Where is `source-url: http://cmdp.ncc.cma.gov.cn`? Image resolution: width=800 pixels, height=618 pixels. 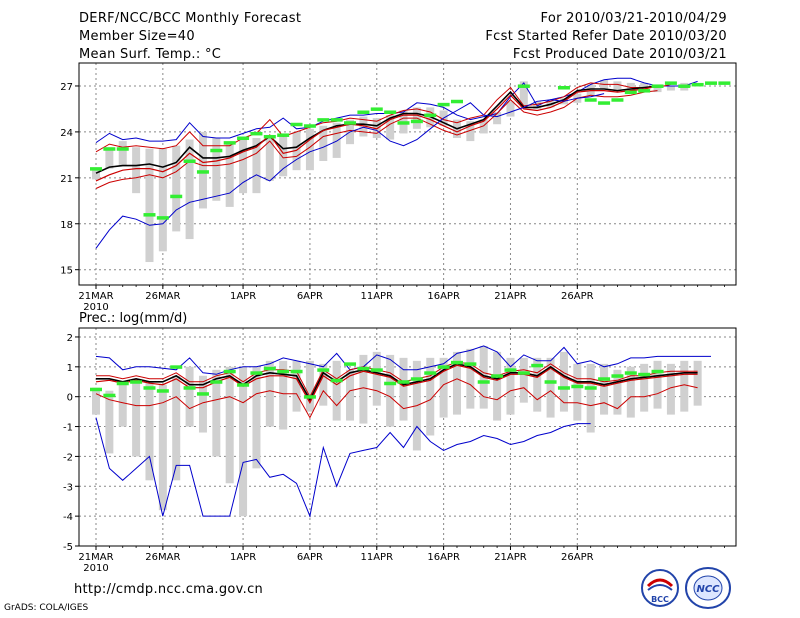
source-url: http://cmdp.ncc.cma.gov.cn is located at coordinates (169, 589).